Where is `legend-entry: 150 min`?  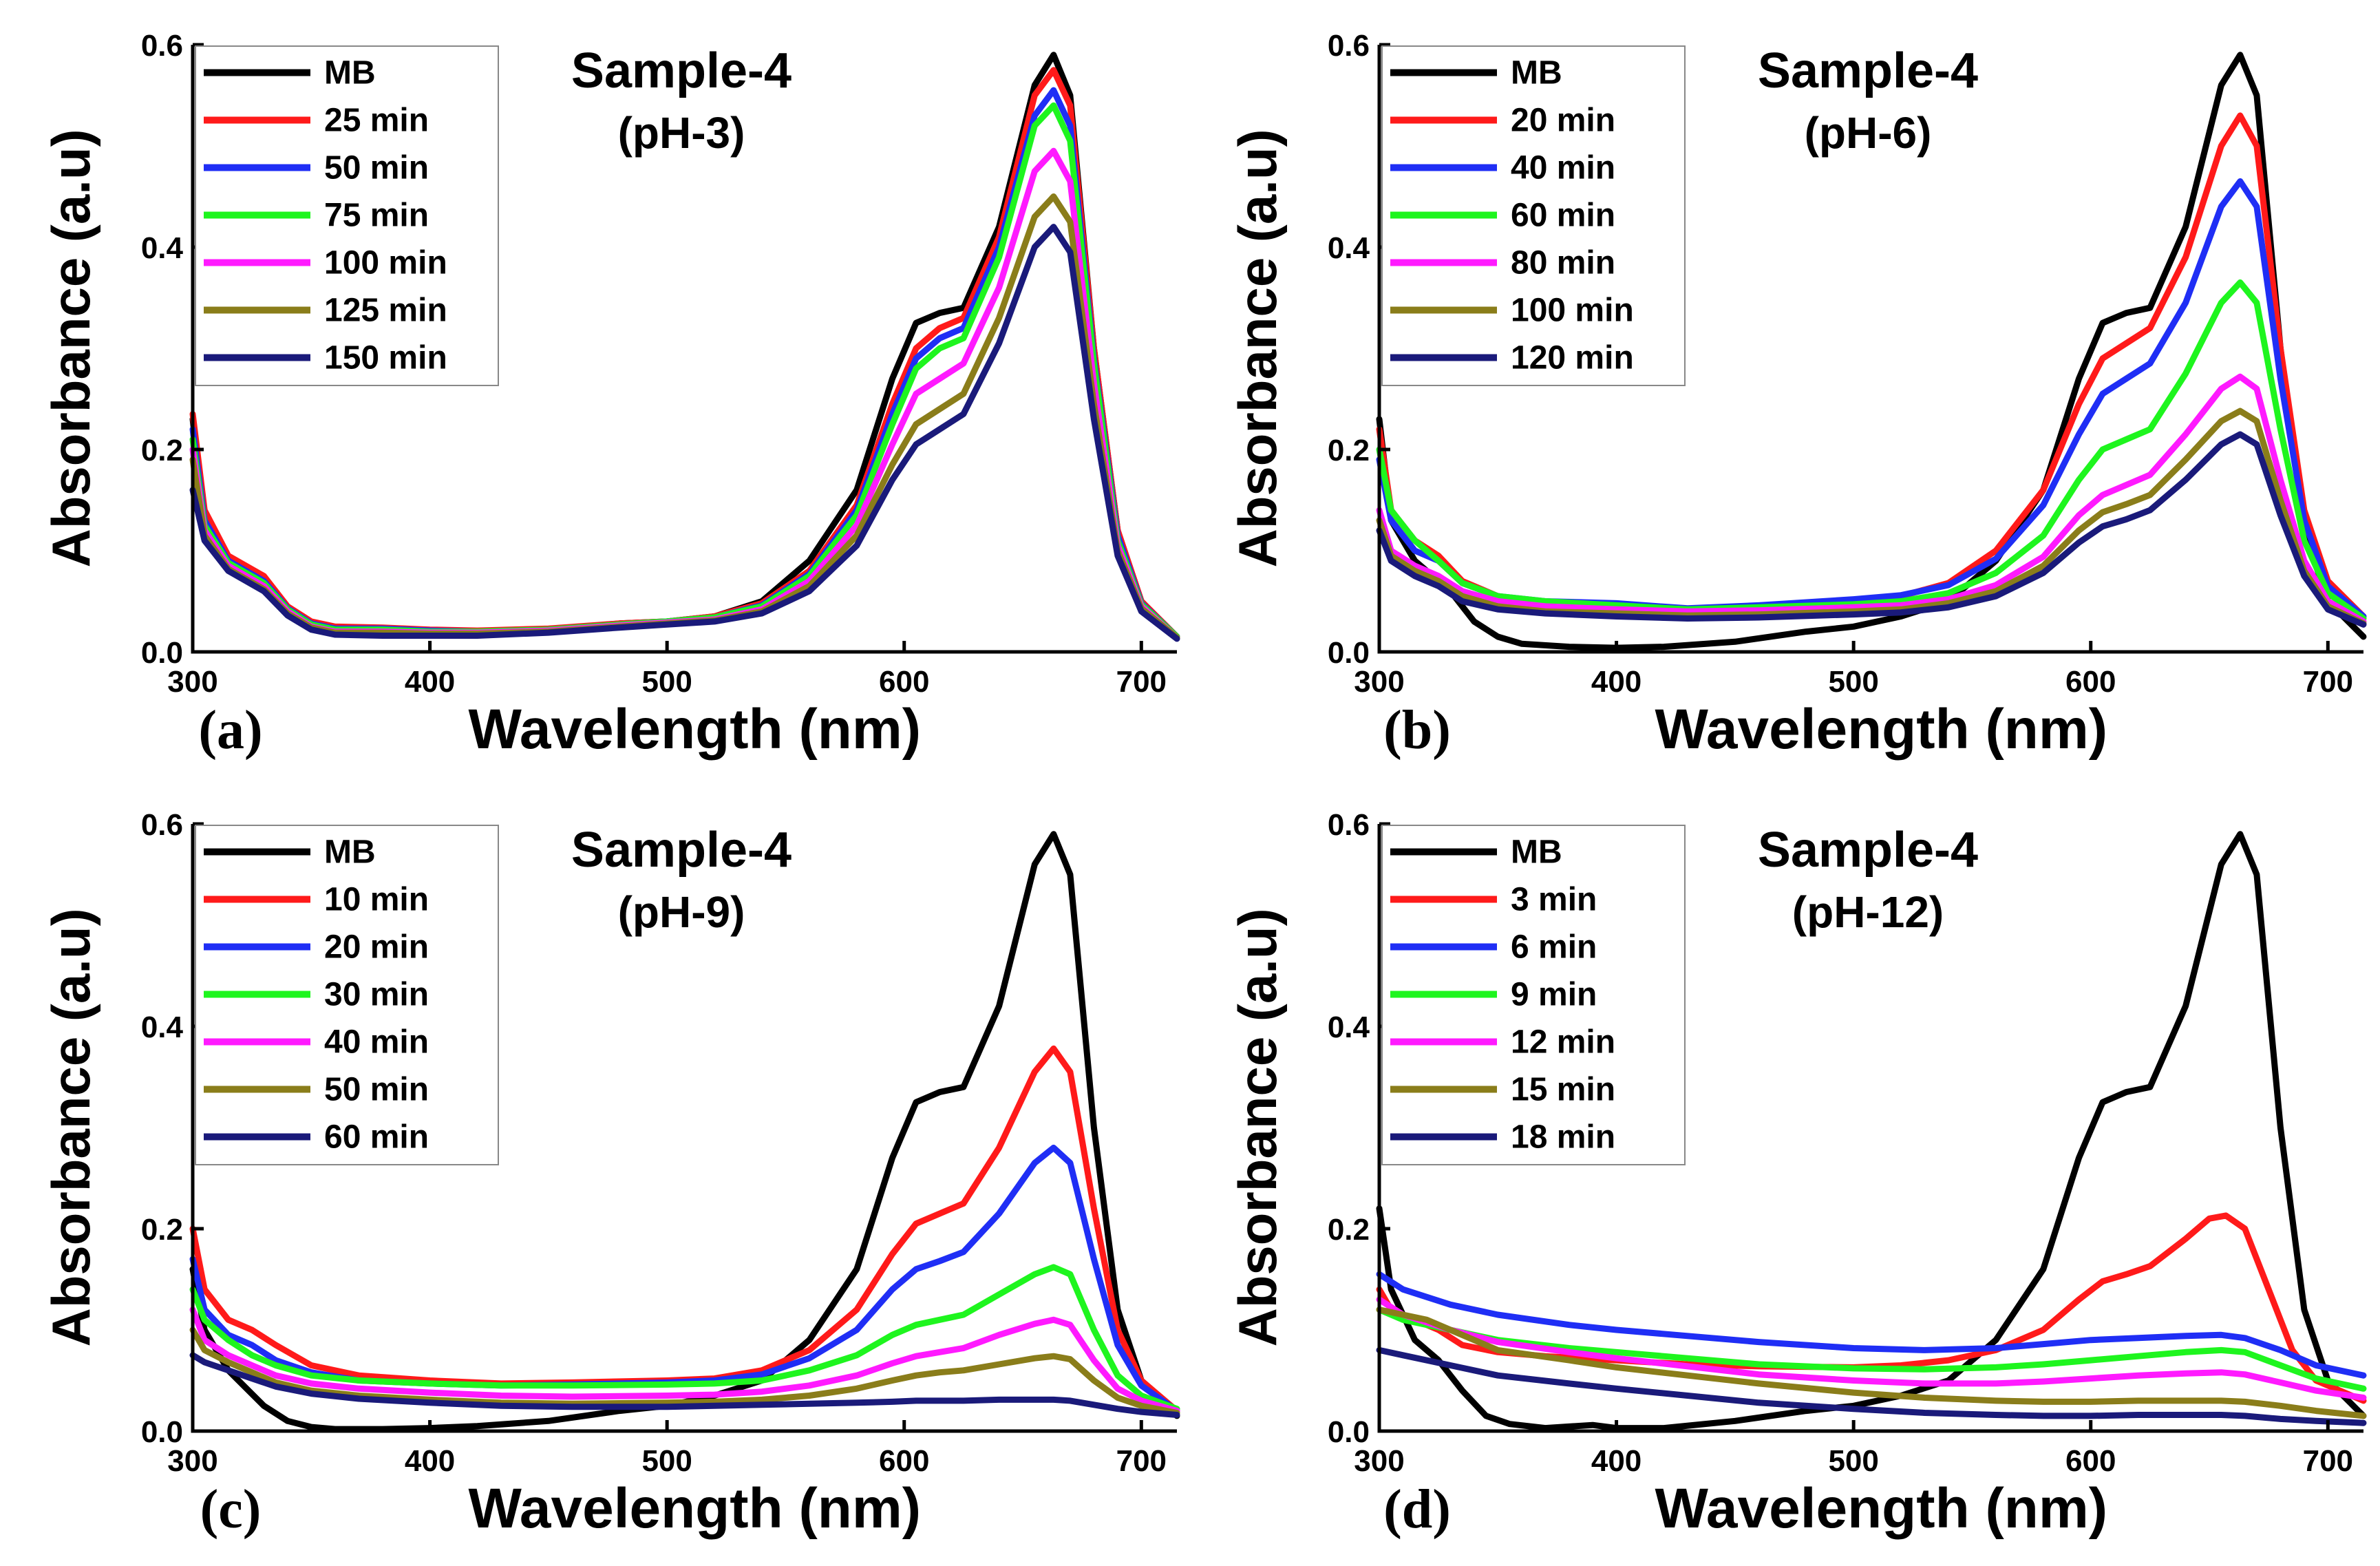 legend-entry: 150 min is located at coordinates (385, 358).